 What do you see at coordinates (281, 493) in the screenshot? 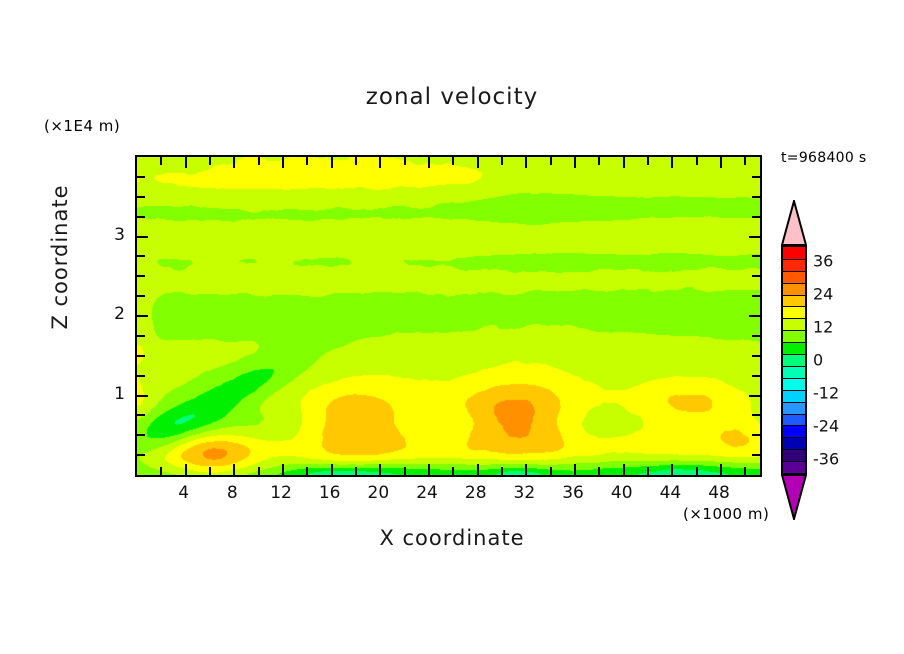
I see `x-axis-tick-label: 12` at bounding box center [281, 493].